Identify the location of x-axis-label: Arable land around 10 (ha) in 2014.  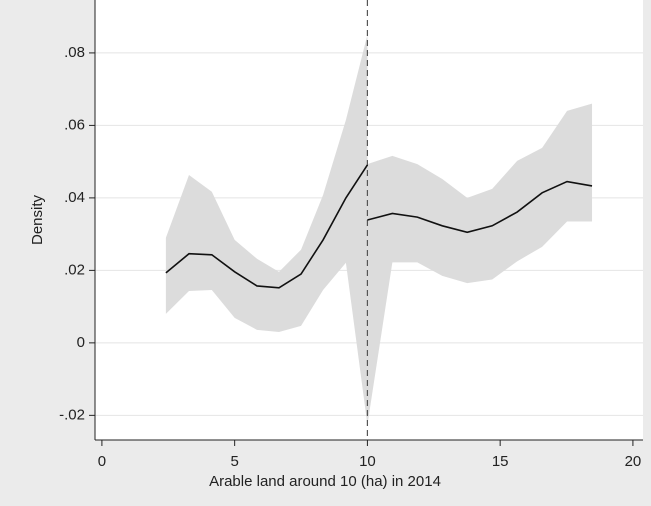
(325, 481).